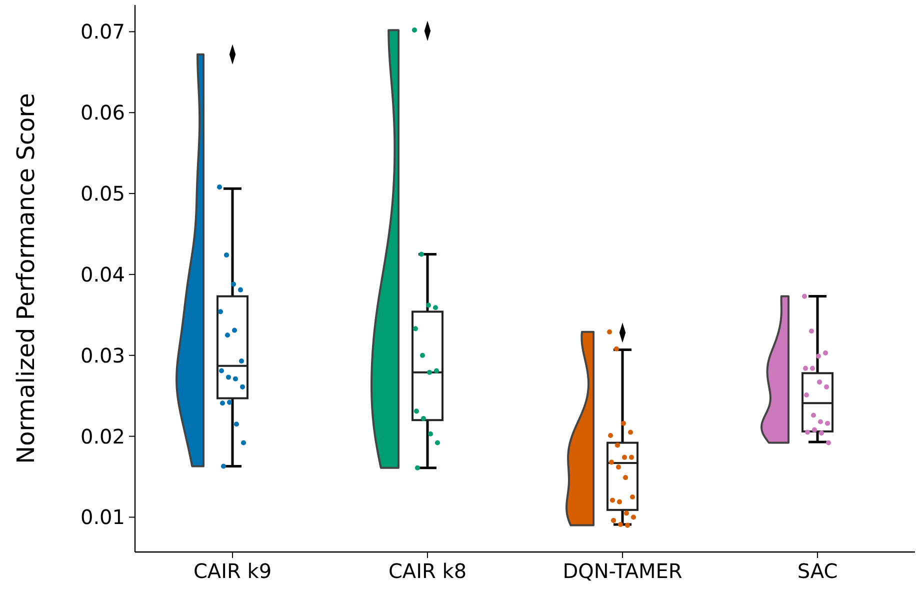 The width and height of the screenshot is (919, 590). Describe the element at coordinates (817, 571) in the screenshot. I see `x-tick-label: SAC` at that location.